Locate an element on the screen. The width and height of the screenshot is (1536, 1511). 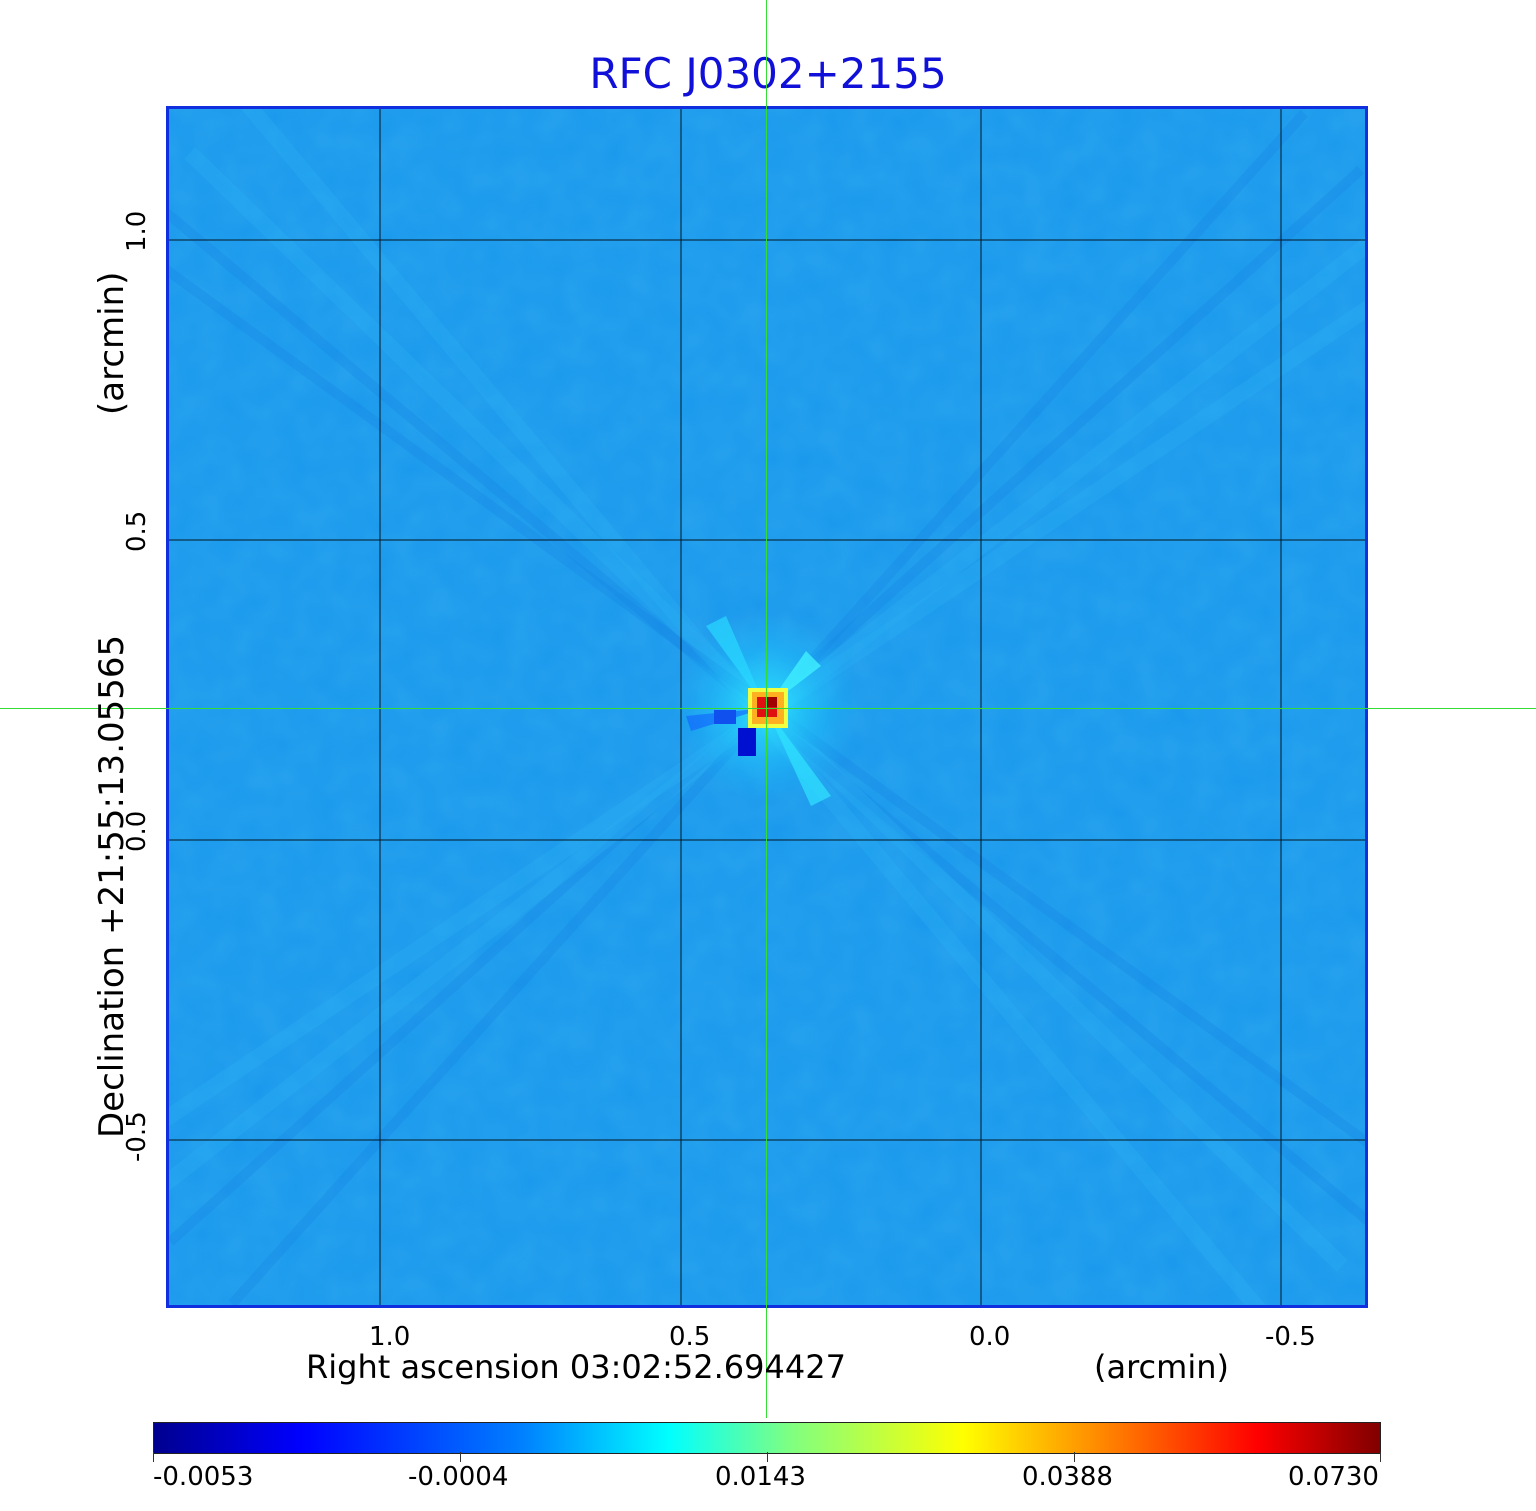
colorbar-tick-label: 0.0388 is located at coordinates (1067, 1477).